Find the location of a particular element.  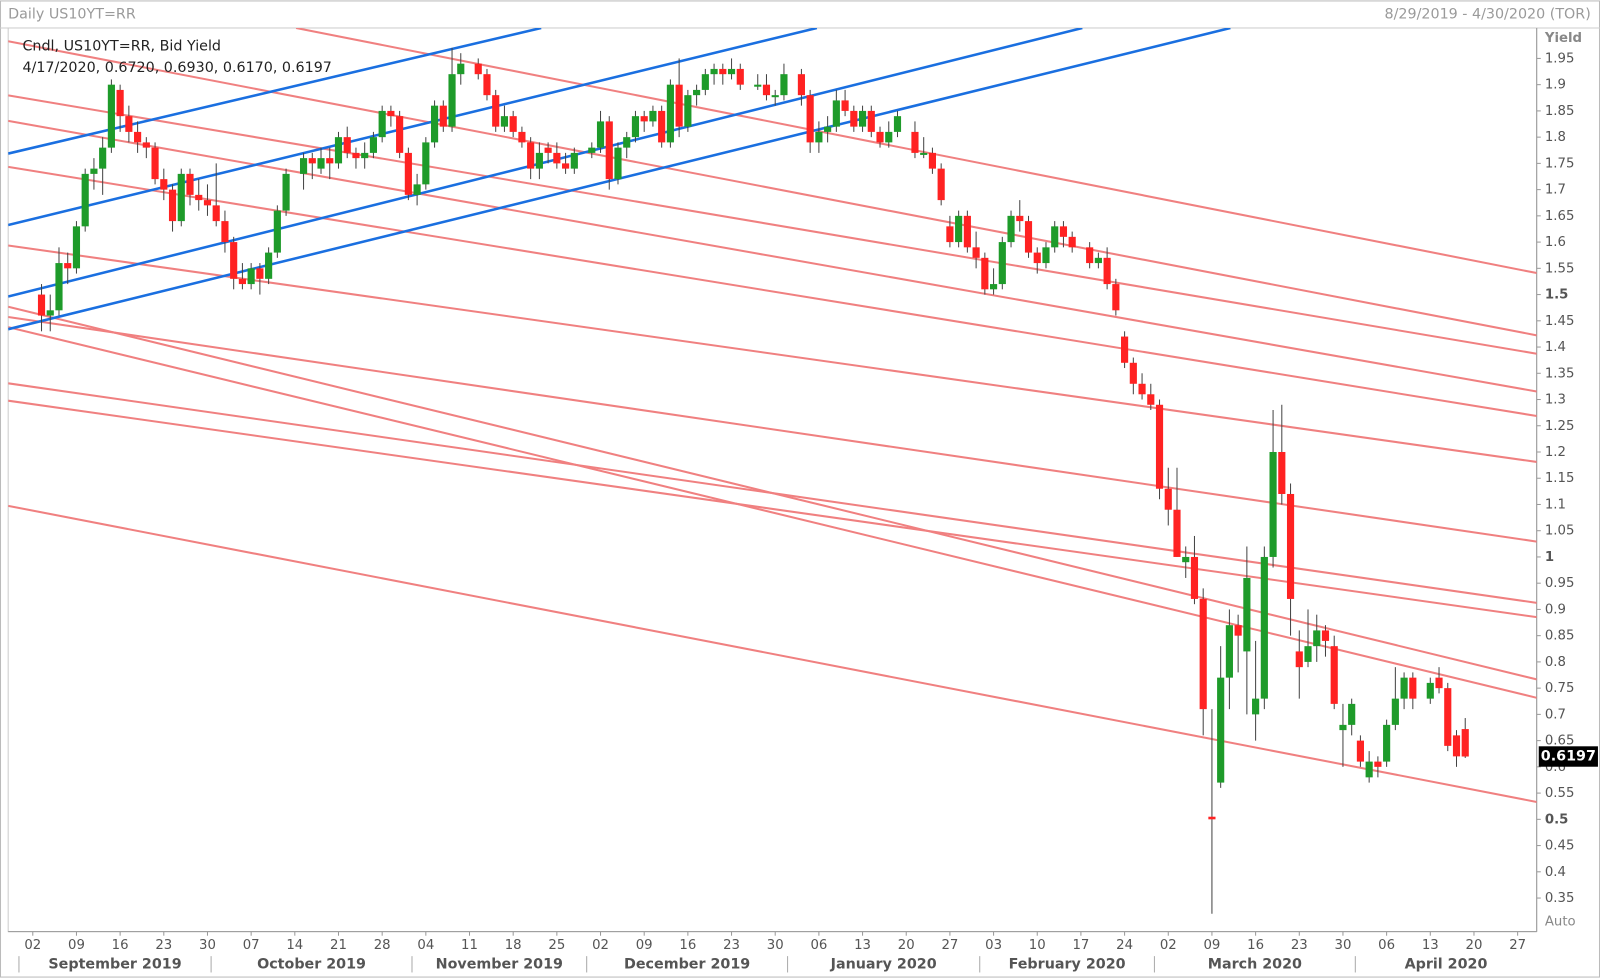

x-tick-label: 25 is located at coordinates (556, 945).